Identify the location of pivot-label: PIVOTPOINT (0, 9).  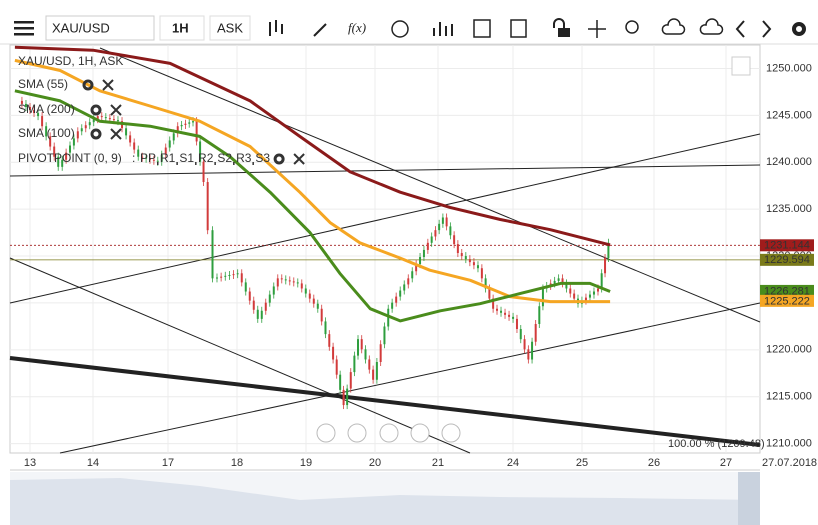
(70, 158).